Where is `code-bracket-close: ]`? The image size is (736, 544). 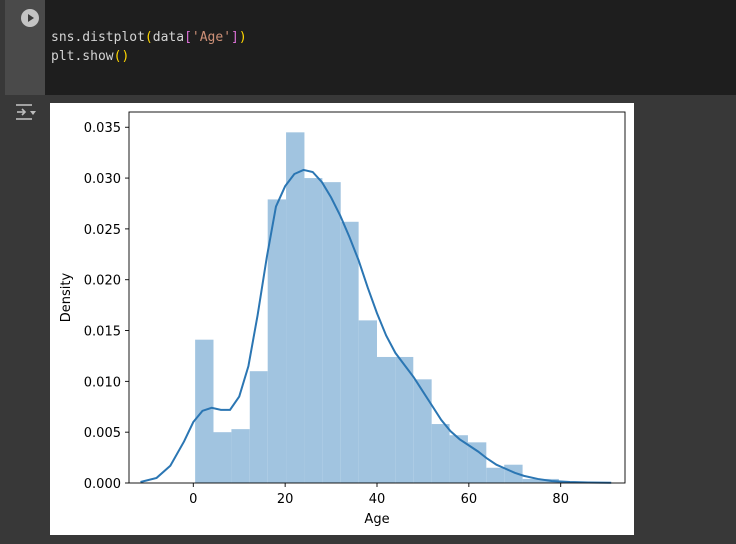
code-bracket-close: ] is located at coordinates (235, 37).